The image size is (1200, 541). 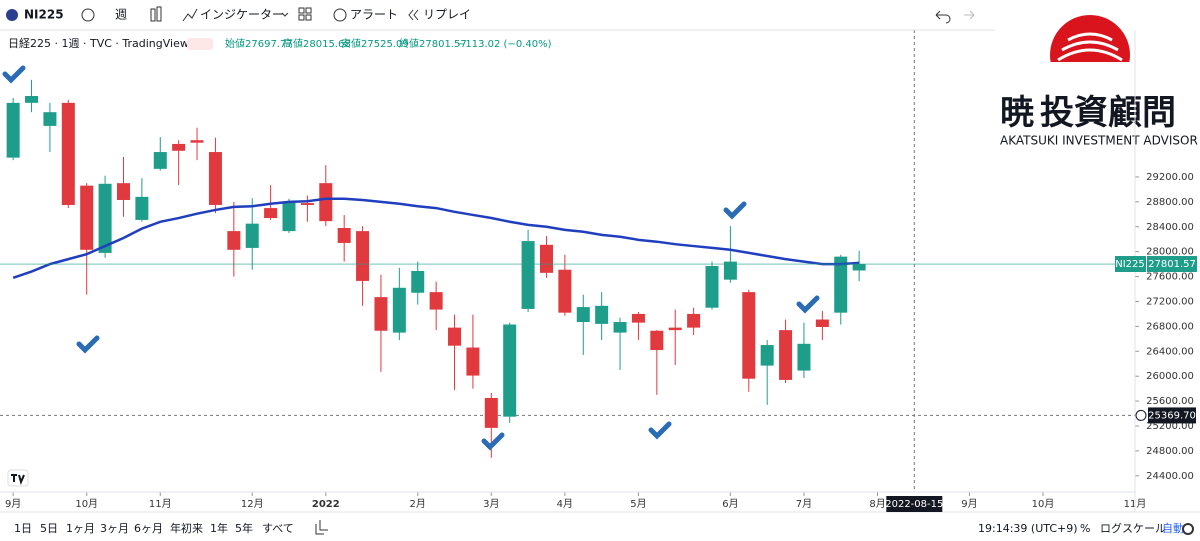 What do you see at coordinates (44, 15) in the screenshot?
I see `symbol: NI225` at bounding box center [44, 15].